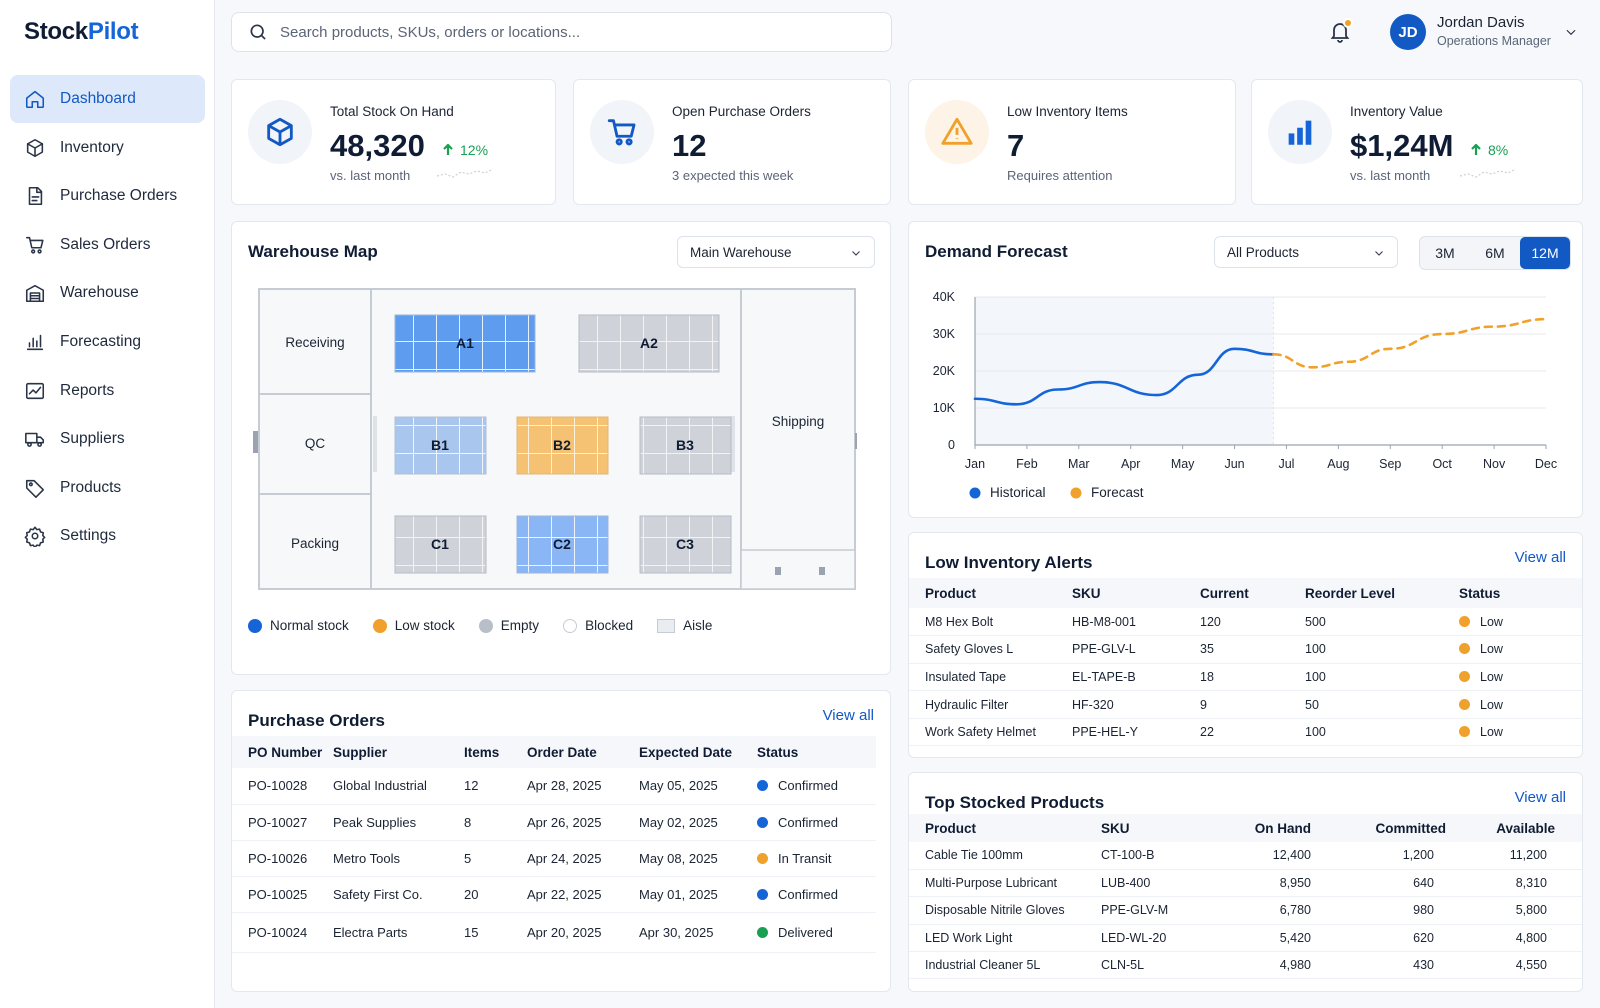 Image resolution: width=1600 pixels, height=1008 pixels. What do you see at coordinates (1520, 732) in the screenshot?
I see `table-cell: Low` at bounding box center [1520, 732].